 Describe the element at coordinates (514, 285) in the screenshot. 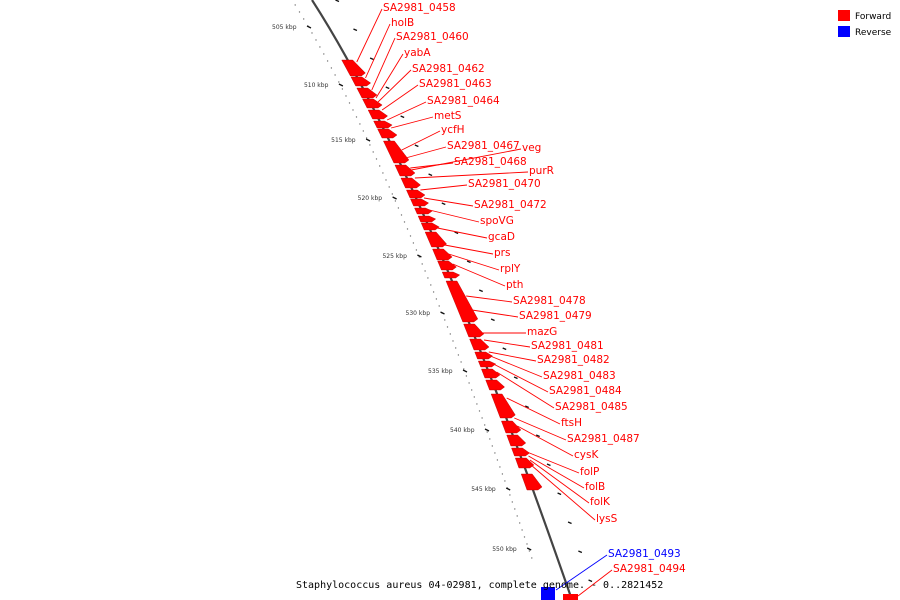

I see `gene-label: pth` at that location.